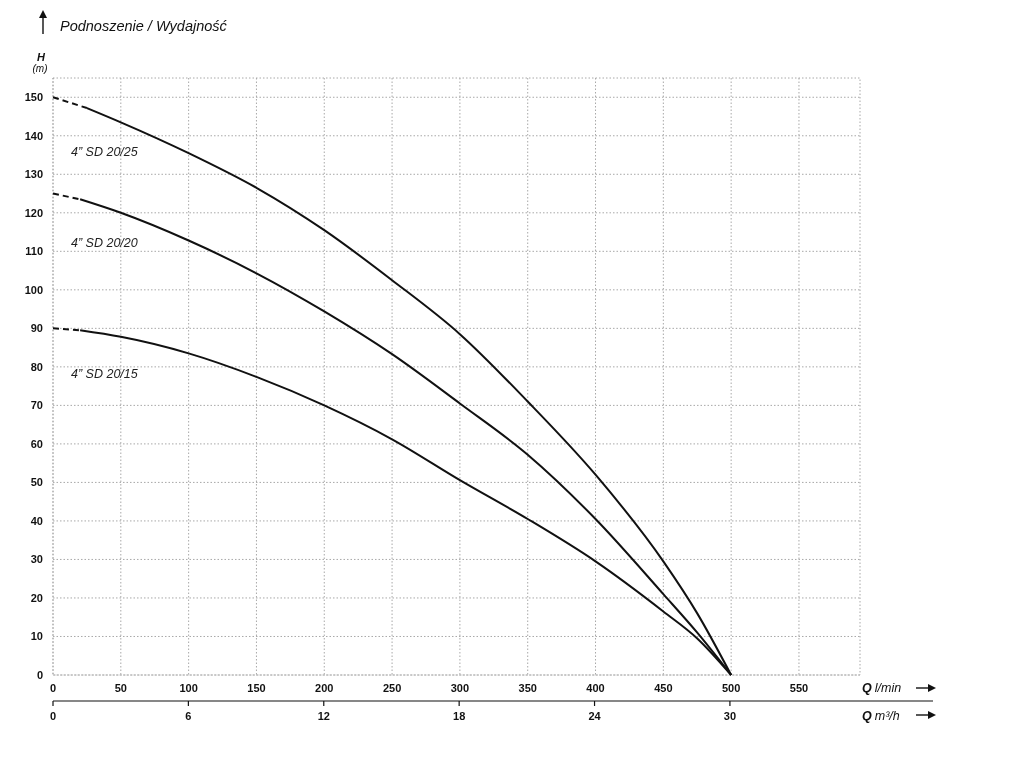 This screenshot has width=1021, height=757. Describe the element at coordinates (33, 174) in the screenshot. I see `y-tick-label: 130` at that location.